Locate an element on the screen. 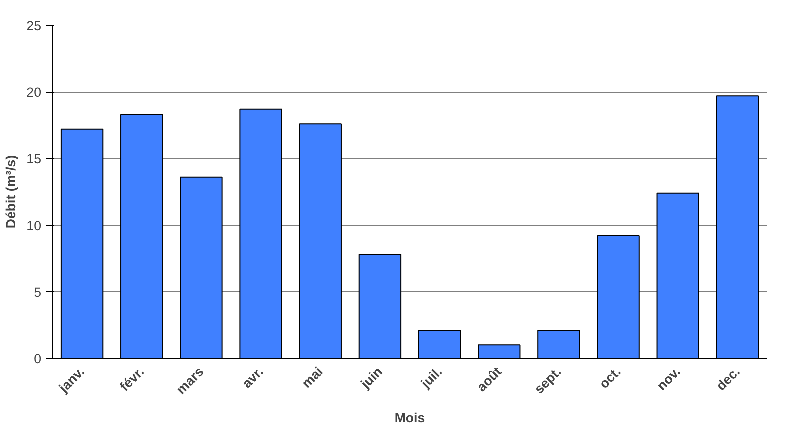  x-tick-label: mai is located at coordinates (312, 378).